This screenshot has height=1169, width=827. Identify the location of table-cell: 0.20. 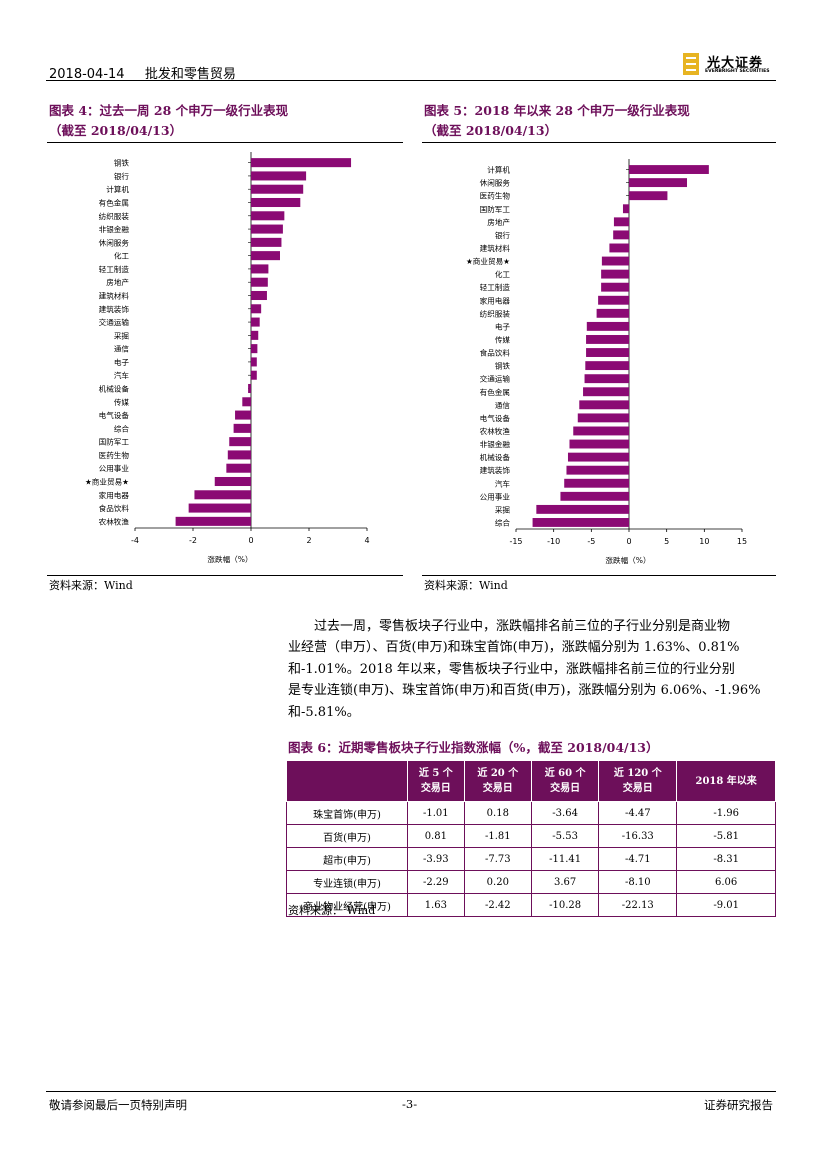
(498, 882).